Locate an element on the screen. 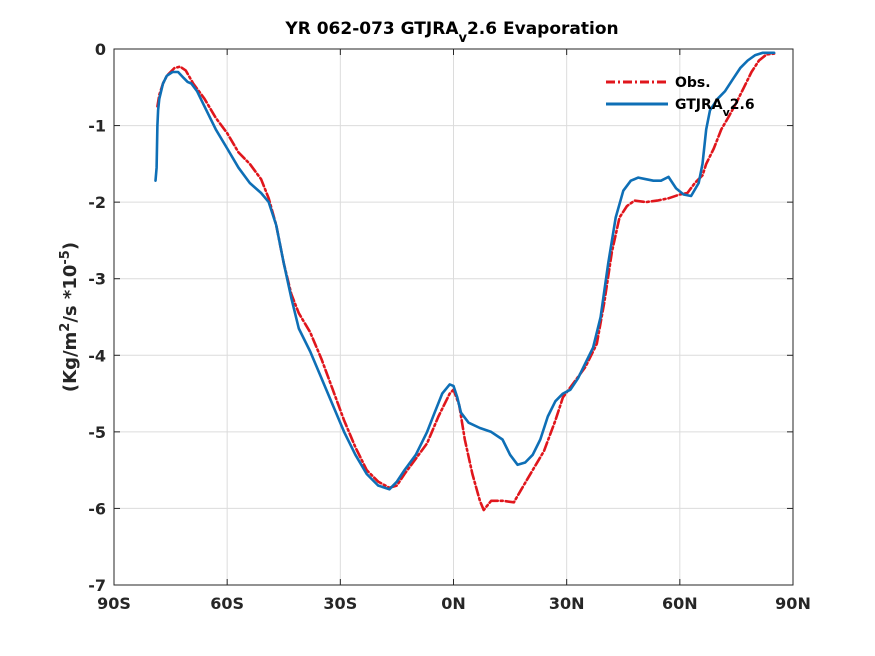  x-tick-label: 60S is located at coordinates (227, 603).